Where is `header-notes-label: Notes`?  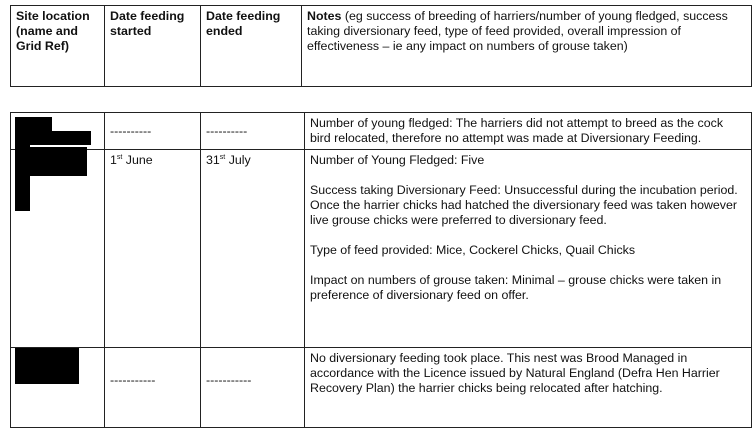
header-notes-label: Notes is located at coordinates (324, 16).